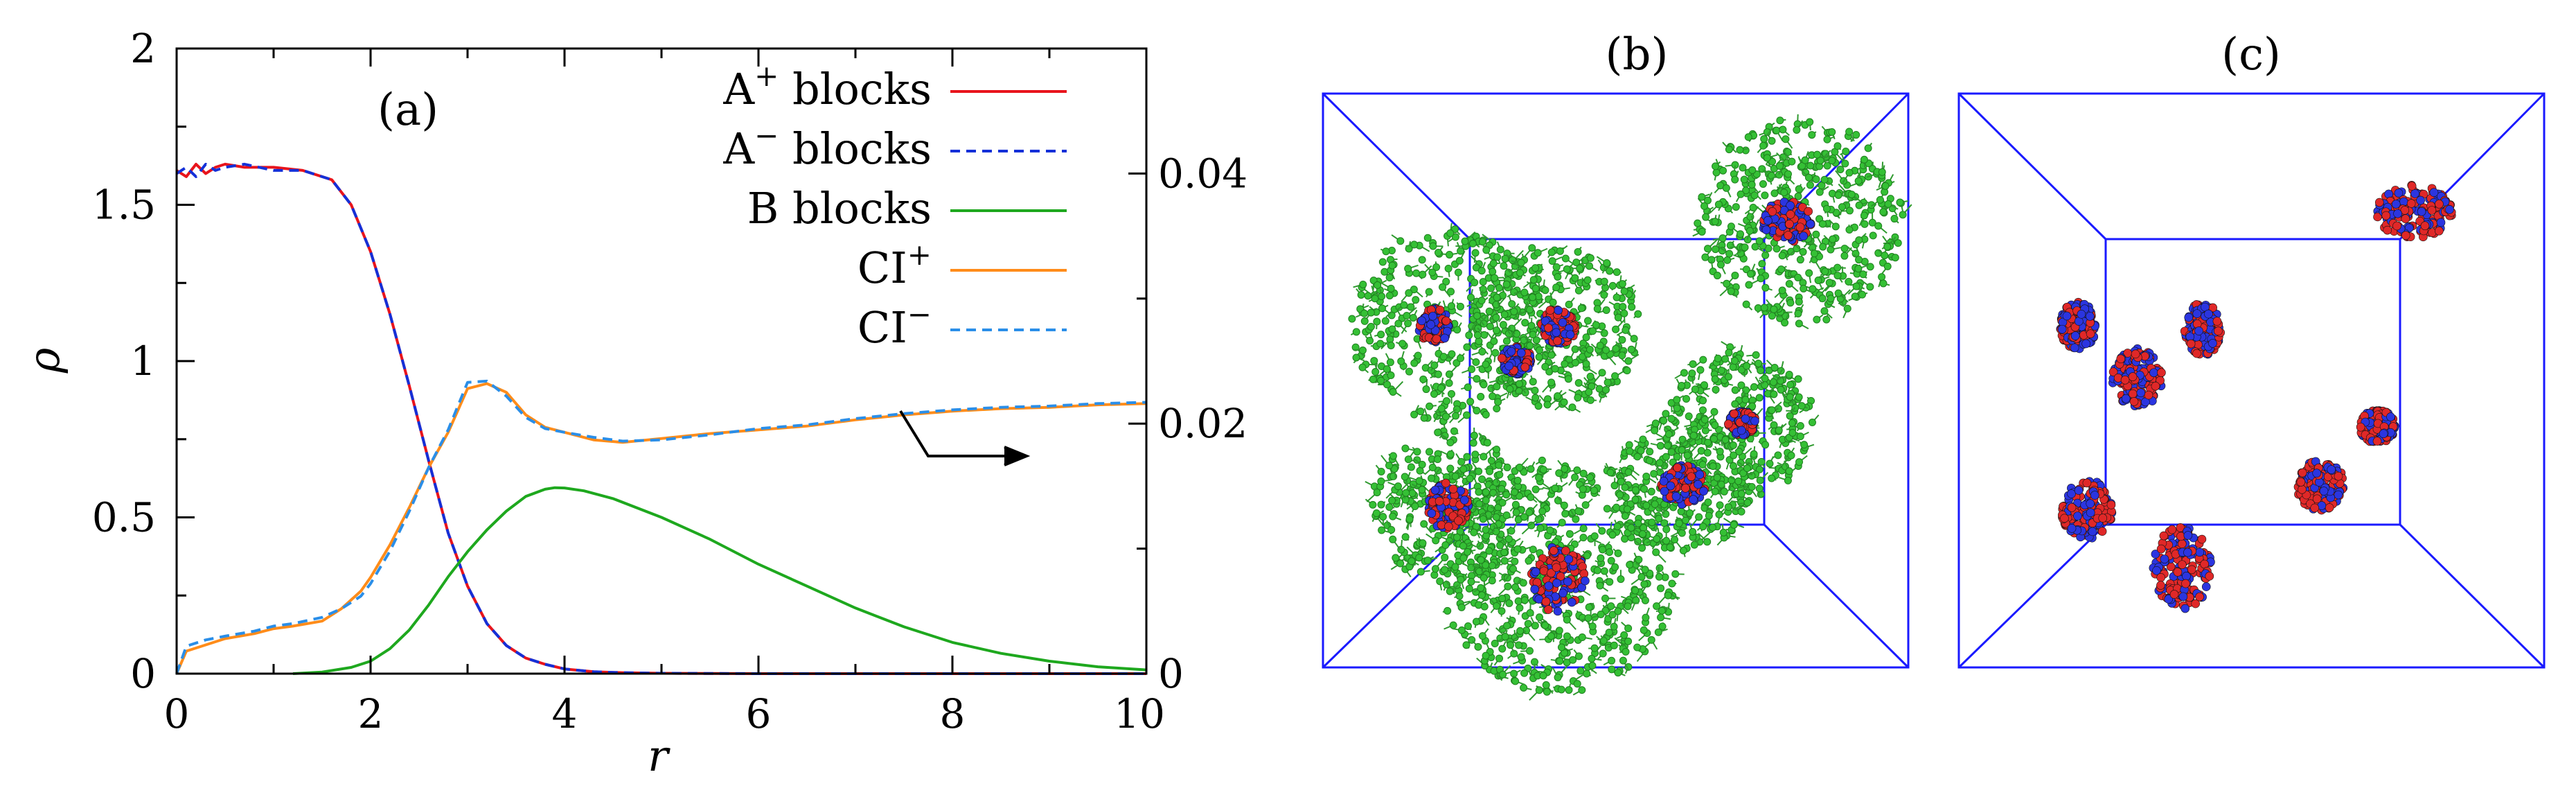 The height and width of the screenshot is (788, 2576). What do you see at coordinates (565, 713) in the screenshot?
I see `x-tick-label: 4` at bounding box center [565, 713].